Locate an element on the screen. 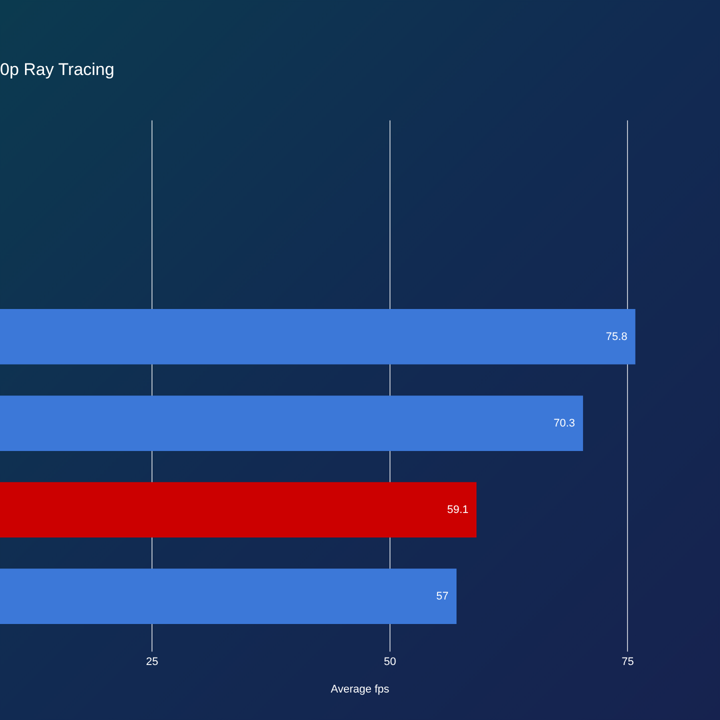  data-label: 70.3 is located at coordinates (565, 423).